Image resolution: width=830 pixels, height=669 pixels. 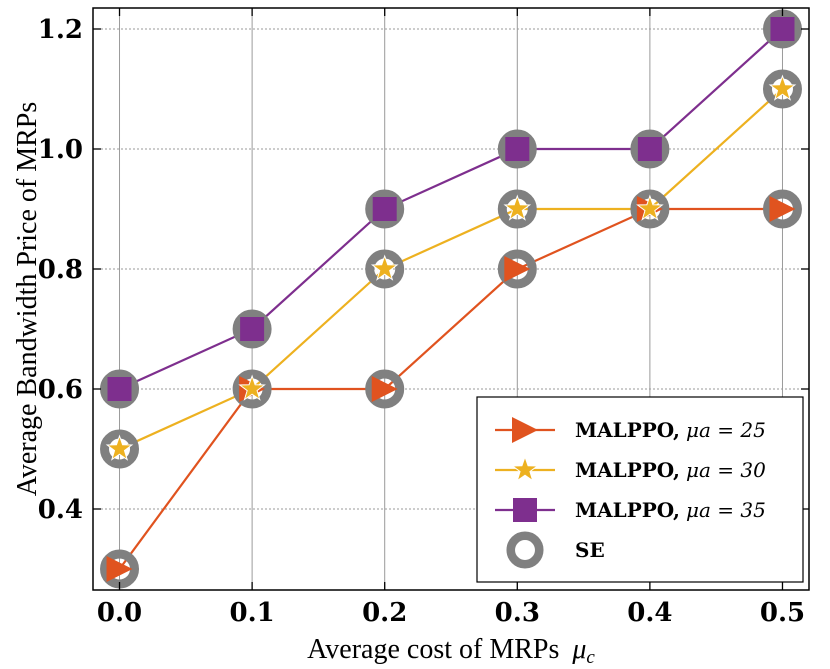 I want to click on x-tick-label: 0.4, so click(x=649, y=613).